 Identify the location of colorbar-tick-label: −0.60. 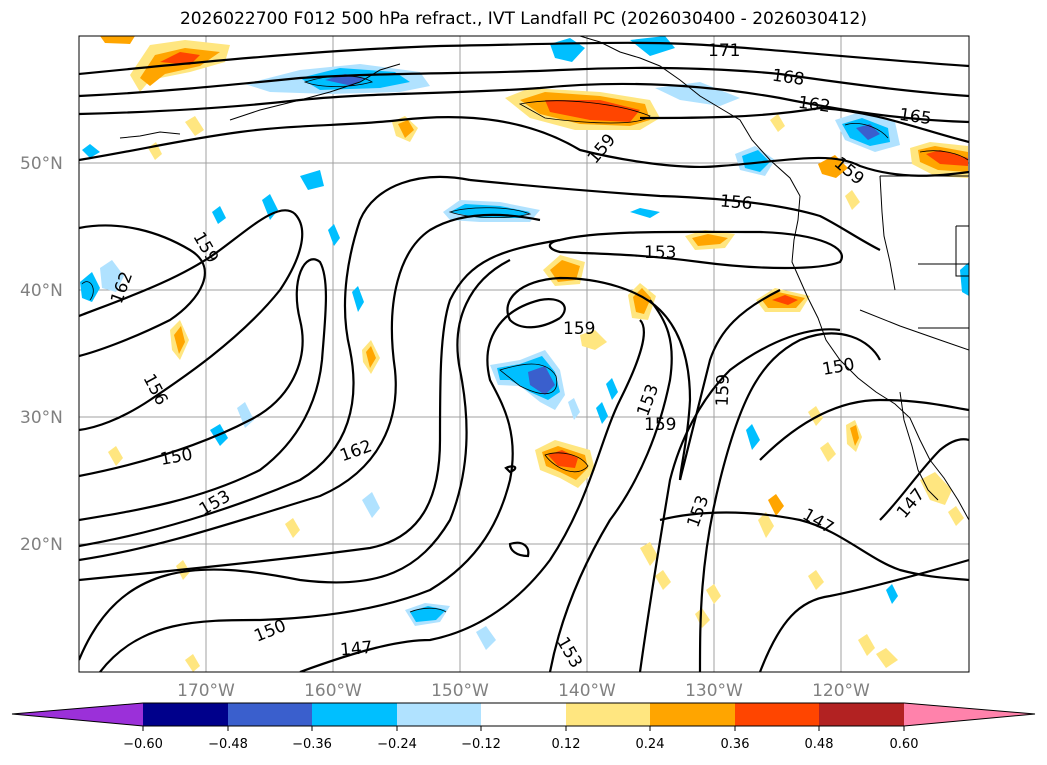
(143, 744).